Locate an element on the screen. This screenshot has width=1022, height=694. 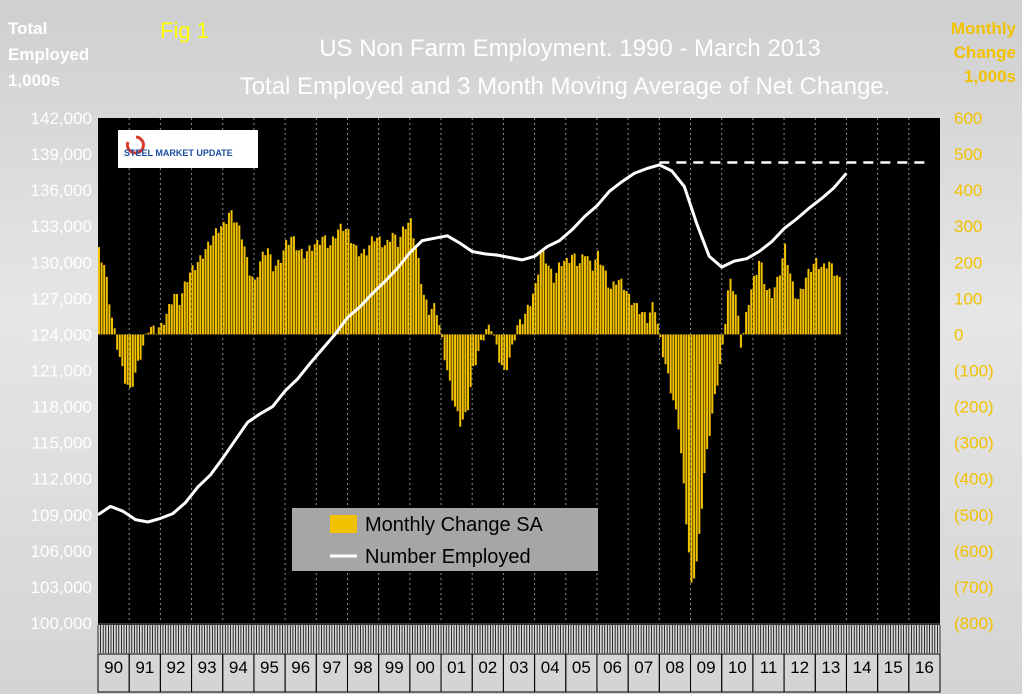
y-left-tick-7: 121,000 is located at coordinates (61, 371).